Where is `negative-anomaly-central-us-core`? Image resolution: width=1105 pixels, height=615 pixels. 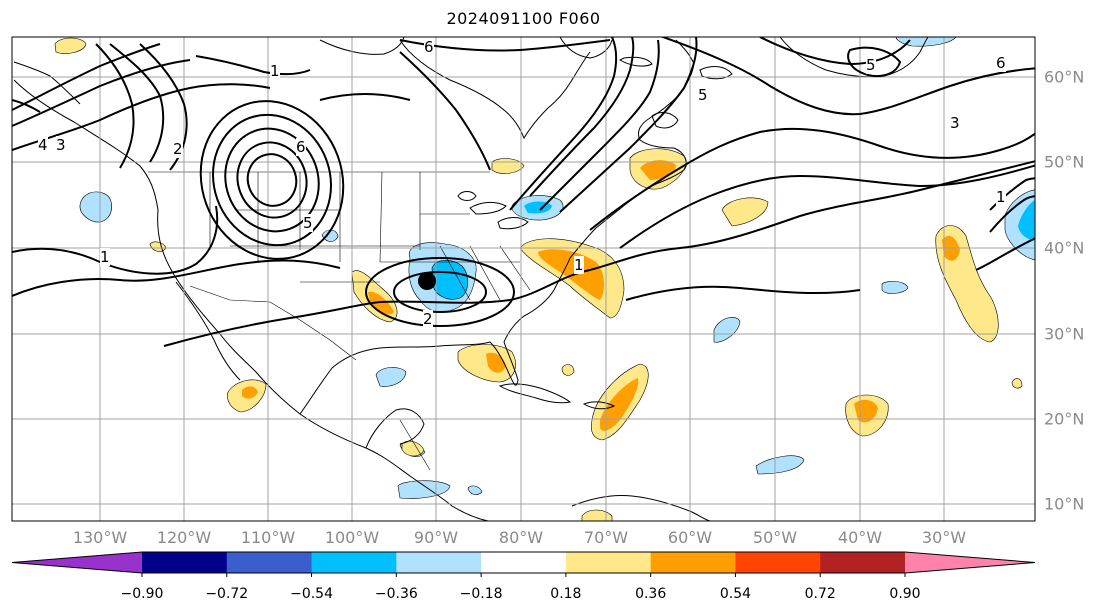 negative-anomaly-central-us-core is located at coordinates (450, 279).